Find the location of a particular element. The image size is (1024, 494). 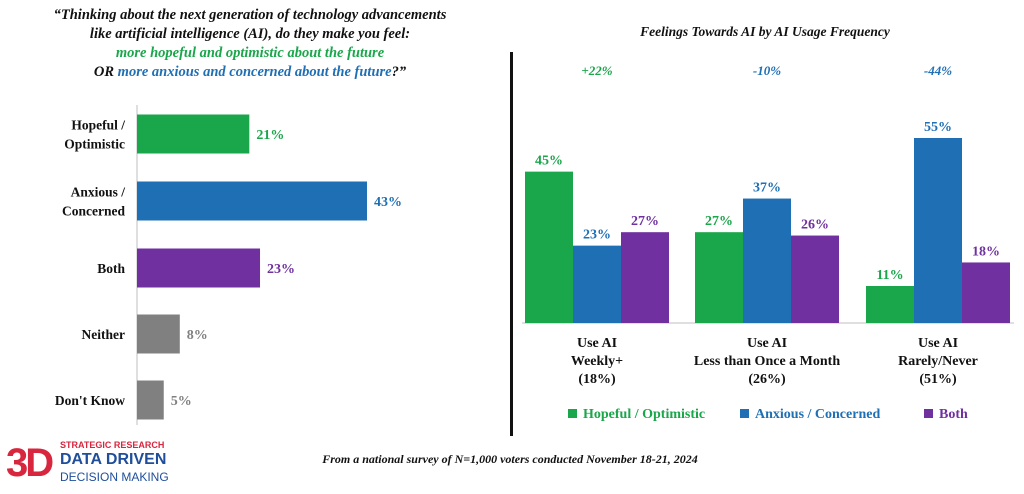

left-bar-value-label: 21% is located at coordinates (270, 135).